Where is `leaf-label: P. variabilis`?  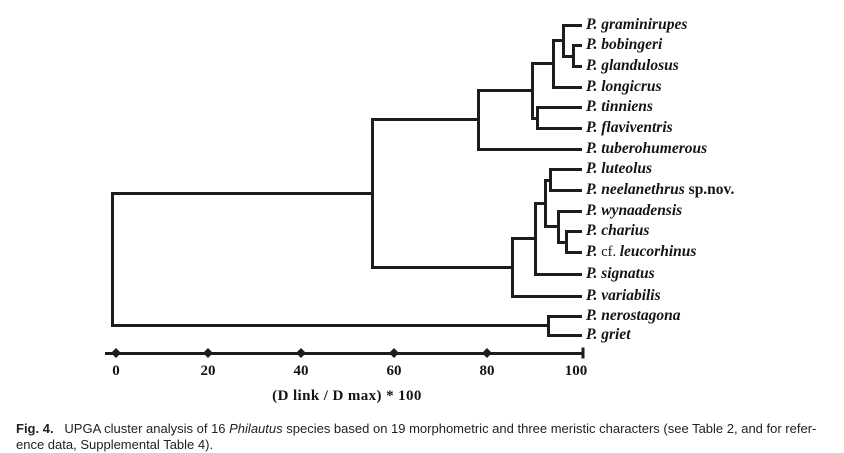
leaf-label: P. variabilis is located at coordinates (623, 296).